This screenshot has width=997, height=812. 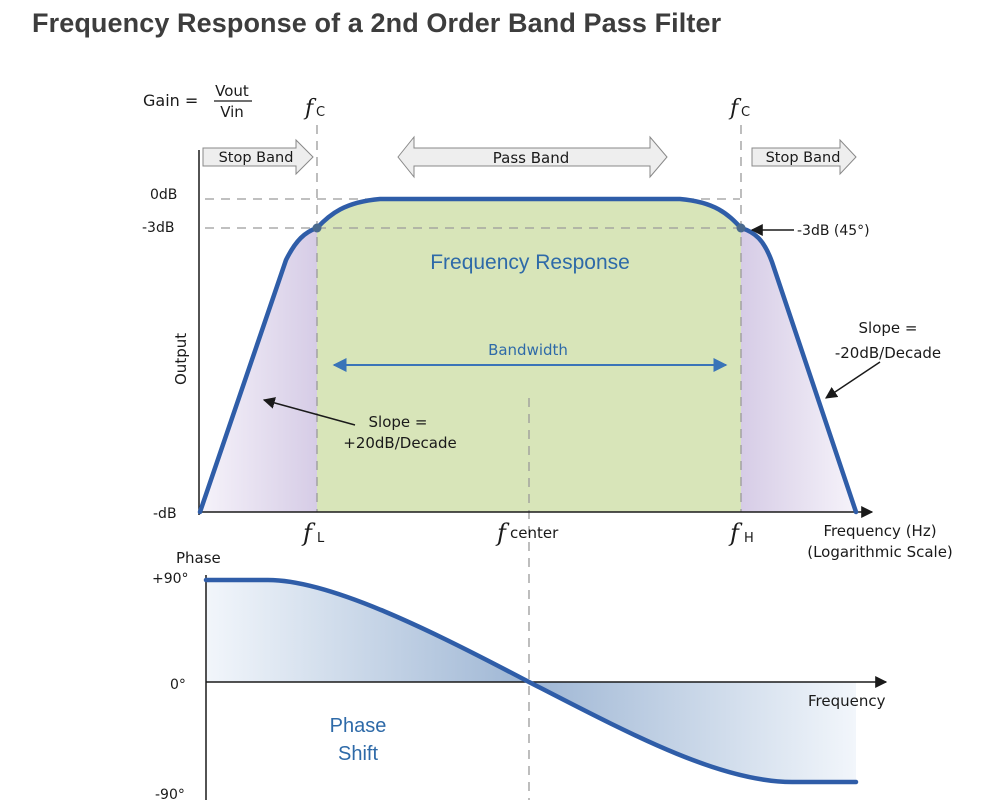 I want to click on tick-minus3db: -3dB, so click(x=158, y=228).